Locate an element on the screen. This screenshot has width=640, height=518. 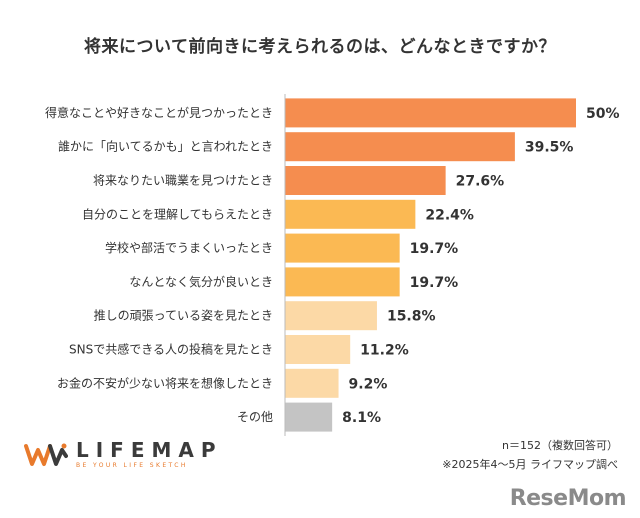
category-label: 将来なりたい職業を見つけたとき is located at coordinates (183, 181).